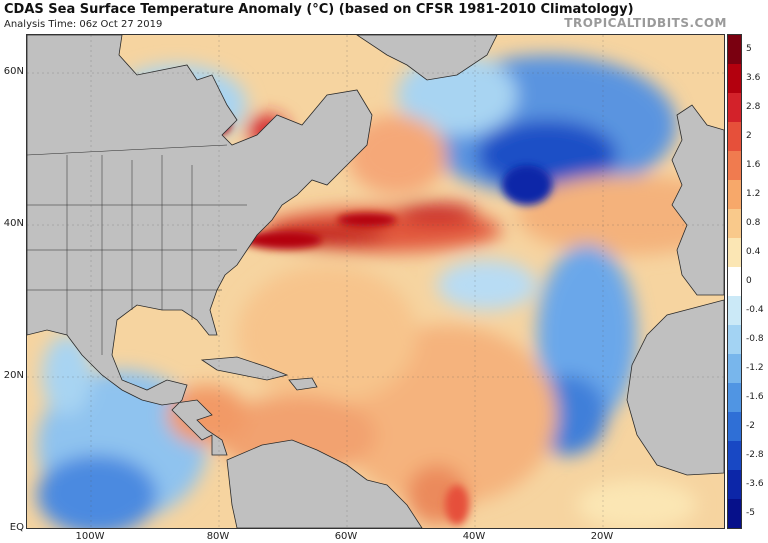  What do you see at coordinates (303, 384) in the screenshot?
I see `hispaniola-land` at bounding box center [303, 384].